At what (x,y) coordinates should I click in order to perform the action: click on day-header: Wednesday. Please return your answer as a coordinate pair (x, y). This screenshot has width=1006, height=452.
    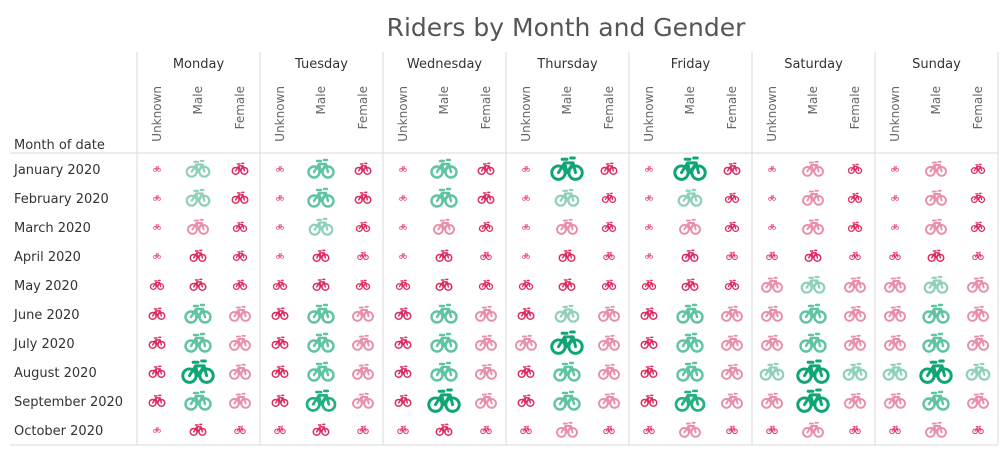
    Looking at the image, I should click on (445, 64).